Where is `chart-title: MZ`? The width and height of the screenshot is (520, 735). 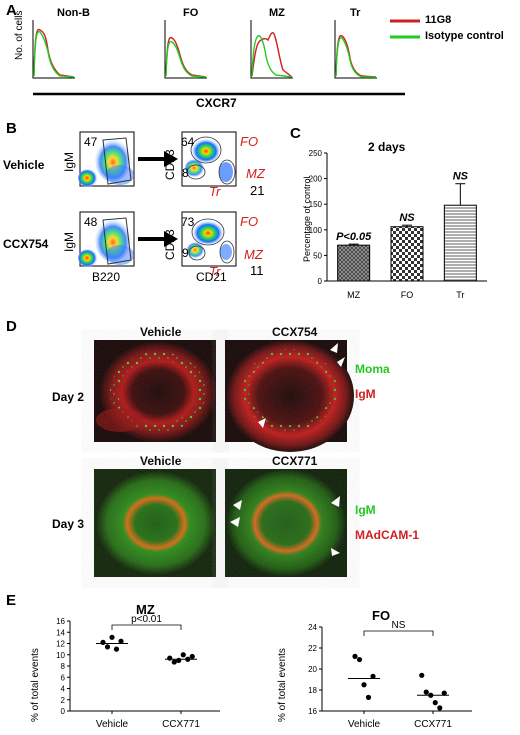
chart-title: MZ is located at coordinates (145, 609).